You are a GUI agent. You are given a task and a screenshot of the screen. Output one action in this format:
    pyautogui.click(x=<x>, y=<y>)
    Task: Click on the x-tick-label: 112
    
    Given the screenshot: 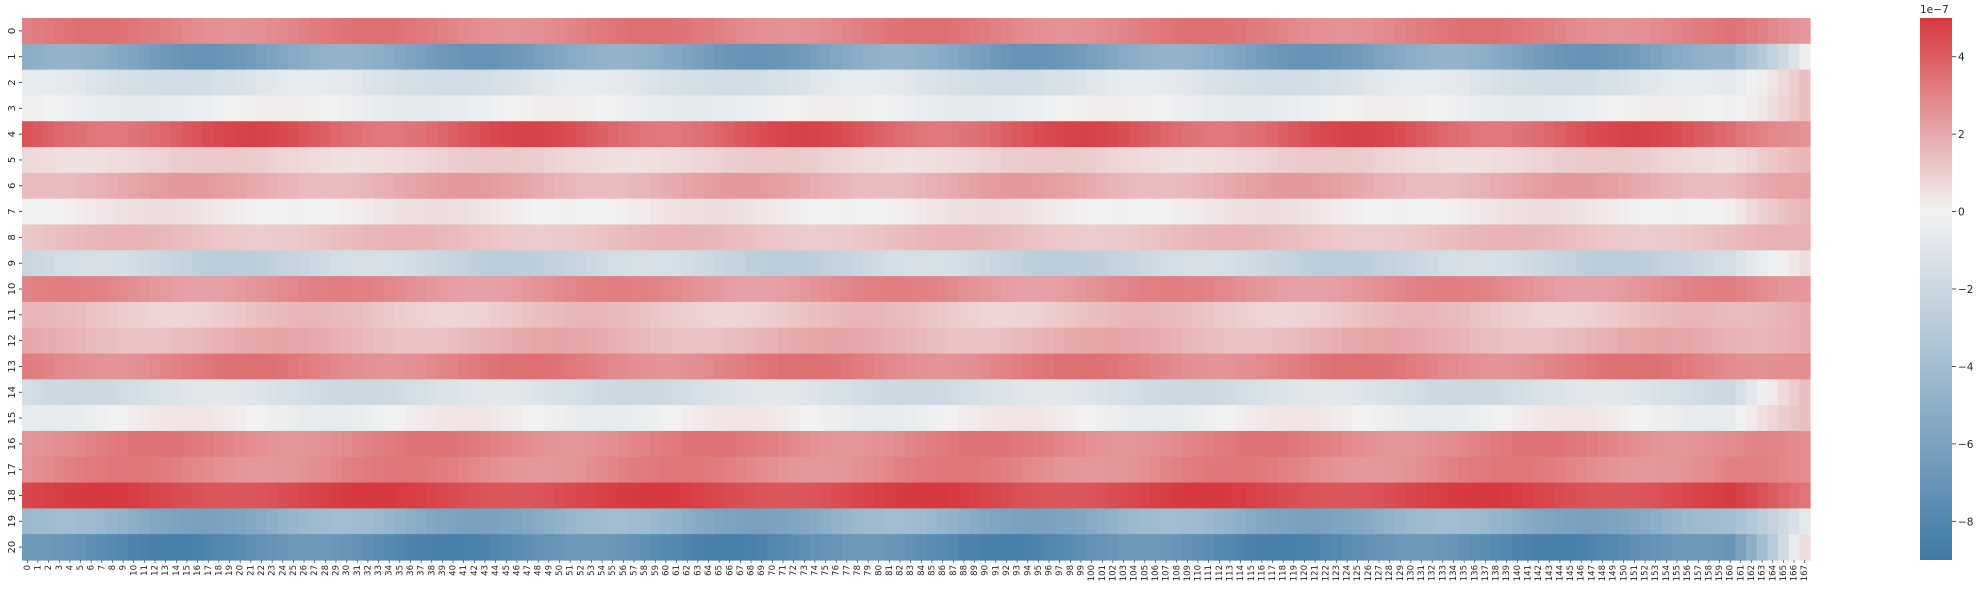 What is the action you would take?
    pyautogui.click(x=1220, y=573)
    